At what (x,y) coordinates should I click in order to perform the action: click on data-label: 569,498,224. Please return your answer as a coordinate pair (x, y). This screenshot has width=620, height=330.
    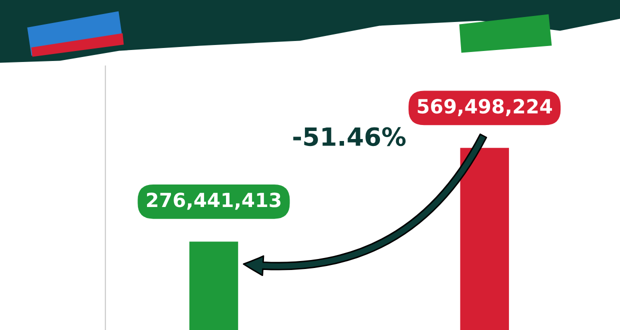
    Looking at the image, I should click on (485, 107).